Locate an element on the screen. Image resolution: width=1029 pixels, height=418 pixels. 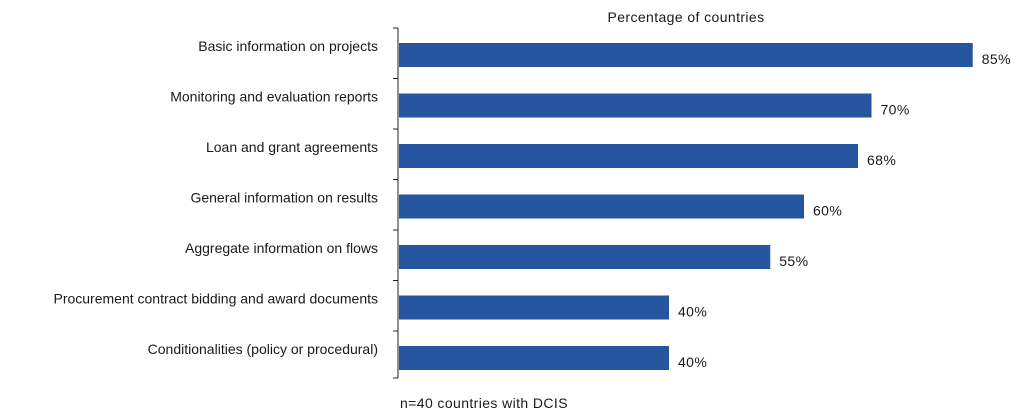
value-label-5: 40% is located at coordinates (692, 312).